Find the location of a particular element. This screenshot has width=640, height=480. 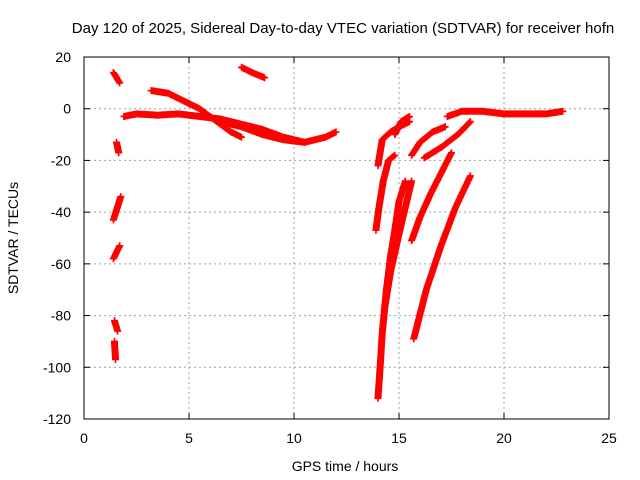

series-arc-a is located at coordinates (117, 216).